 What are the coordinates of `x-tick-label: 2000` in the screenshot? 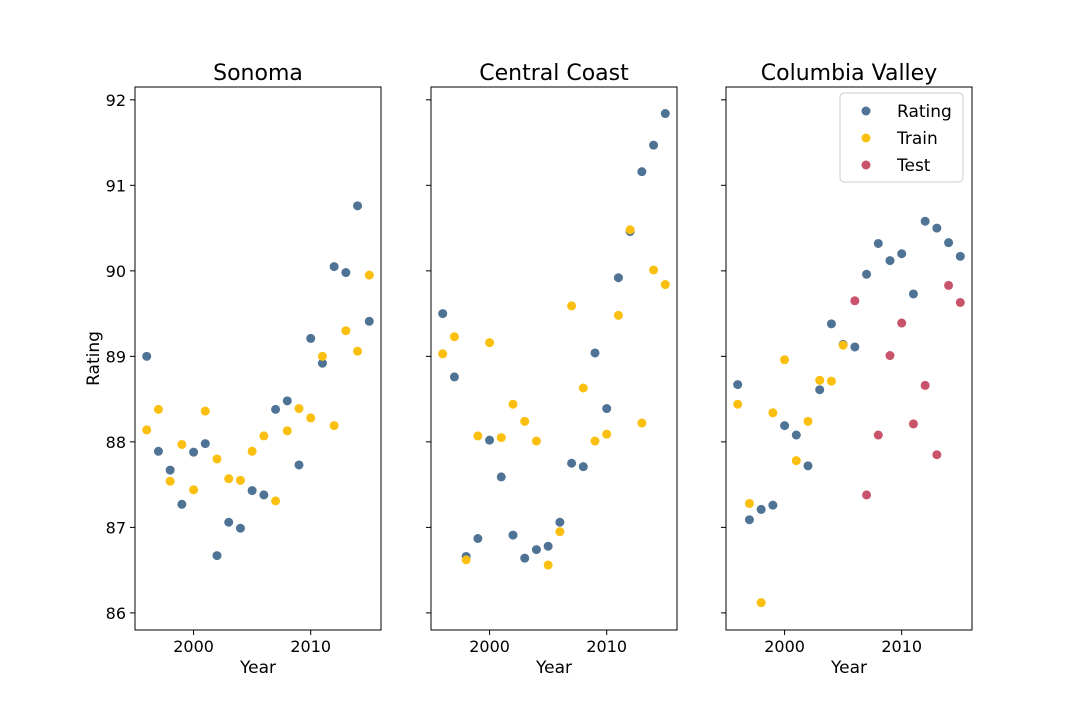 It's located at (784, 646).